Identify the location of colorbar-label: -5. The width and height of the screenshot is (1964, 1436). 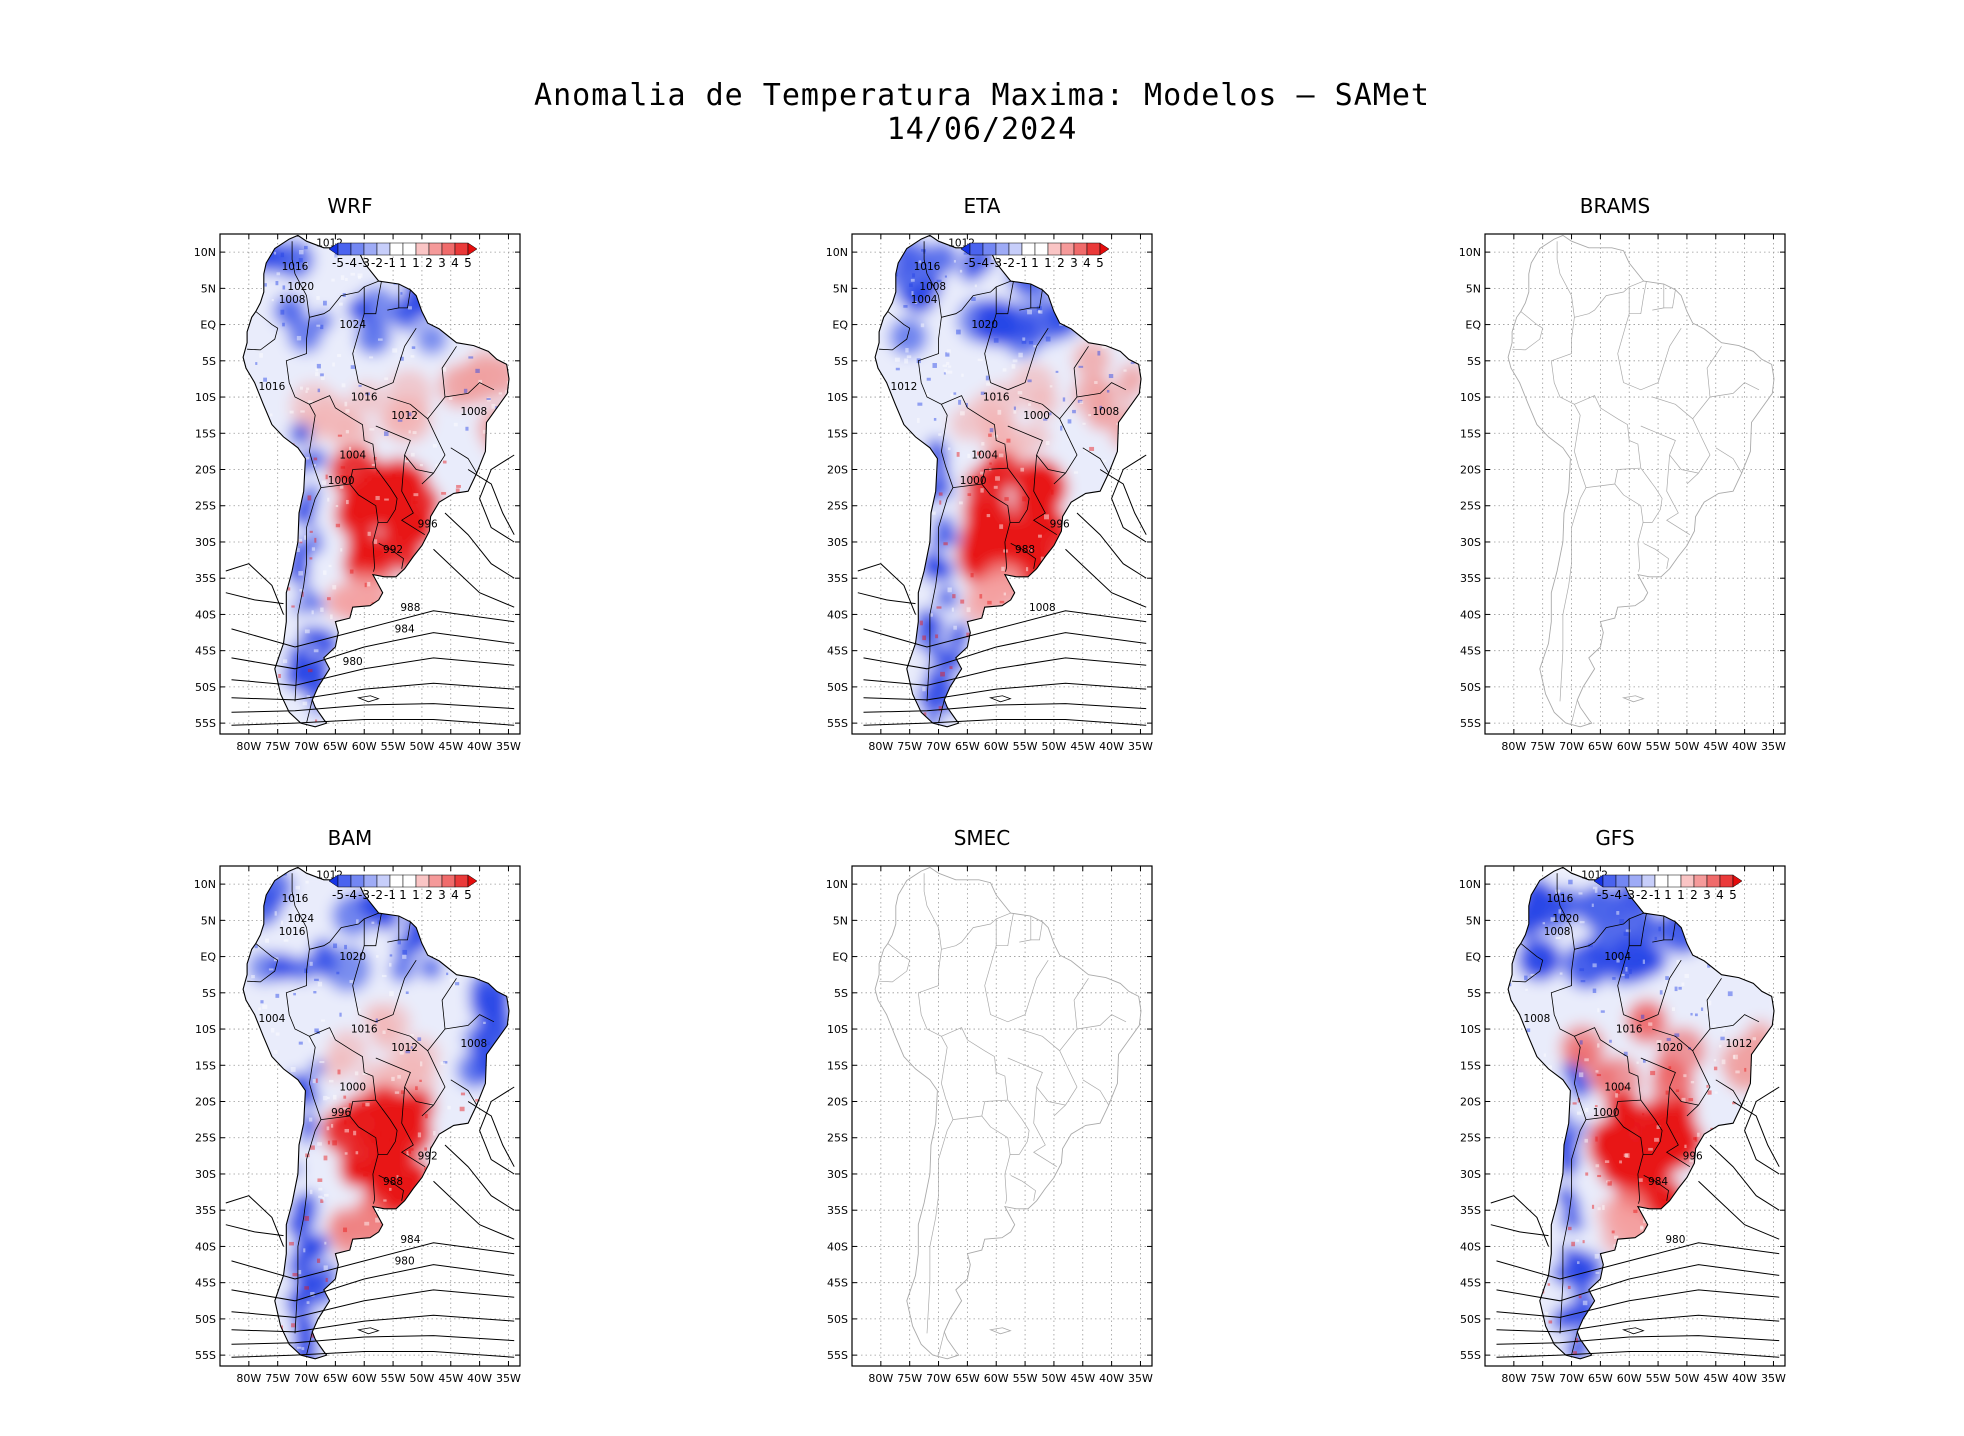
(338, 895).